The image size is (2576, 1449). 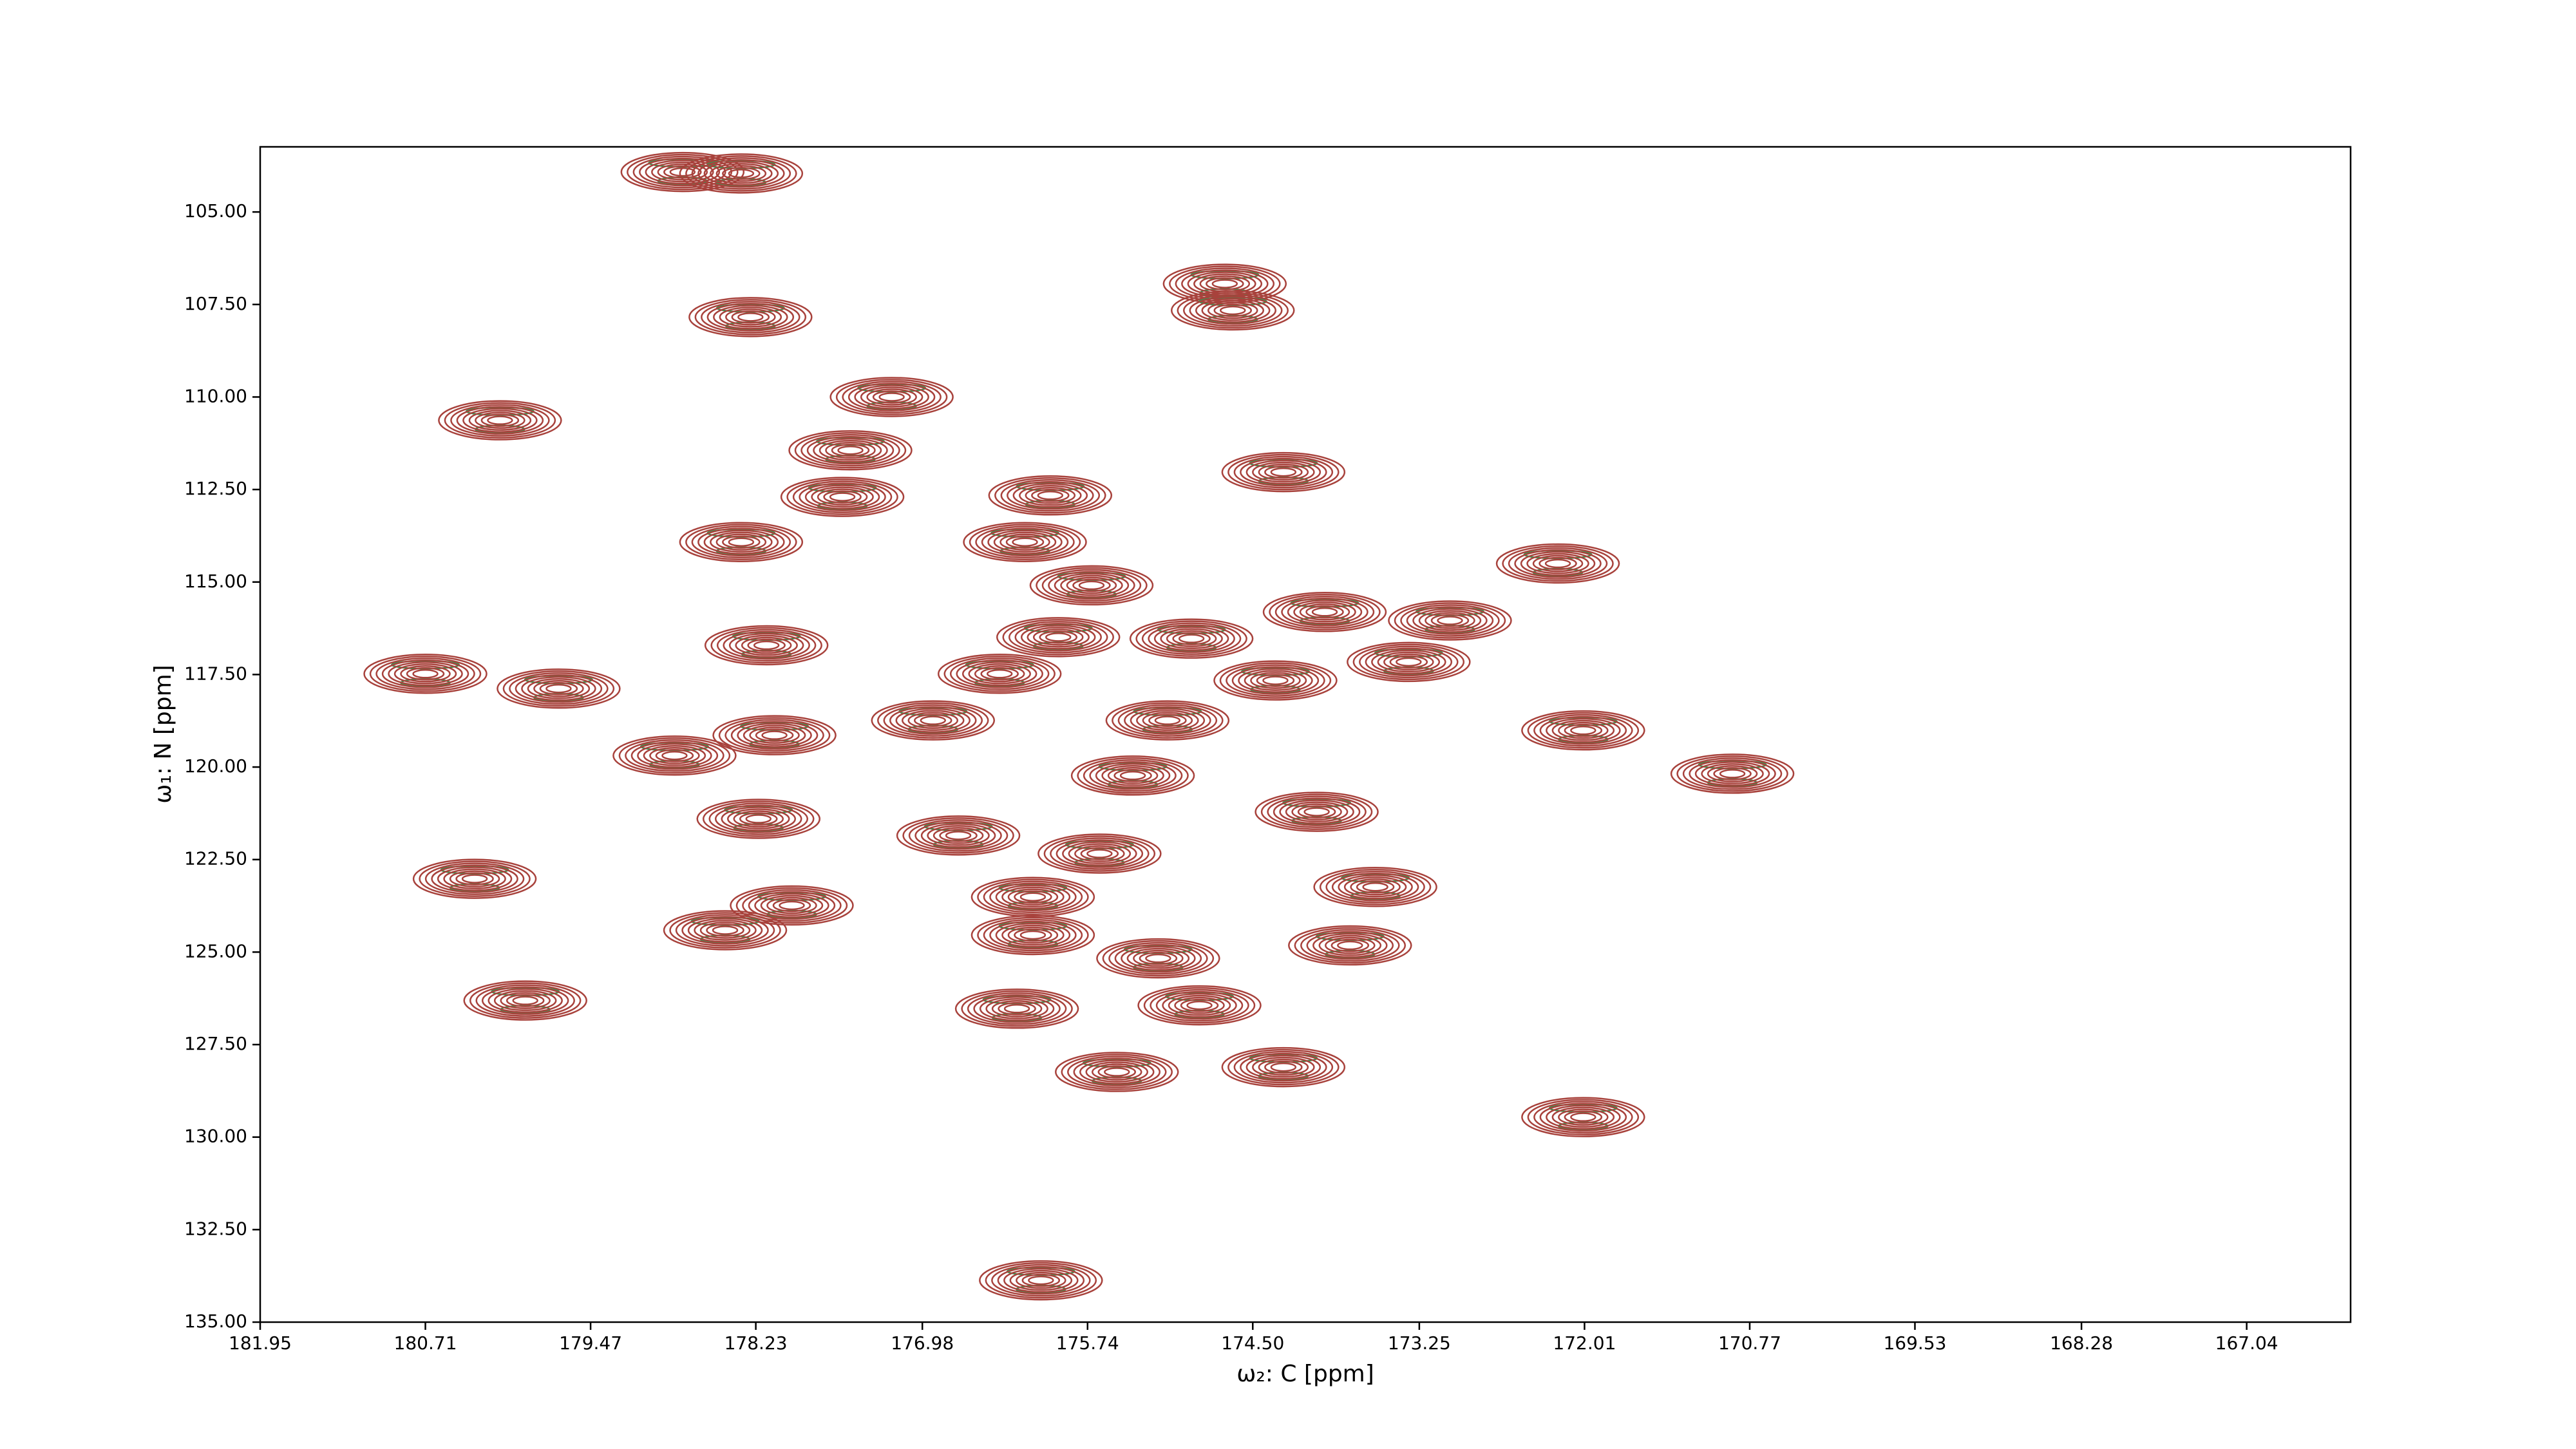 I want to click on y-tick-label: 120.00, so click(x=215, y=766).